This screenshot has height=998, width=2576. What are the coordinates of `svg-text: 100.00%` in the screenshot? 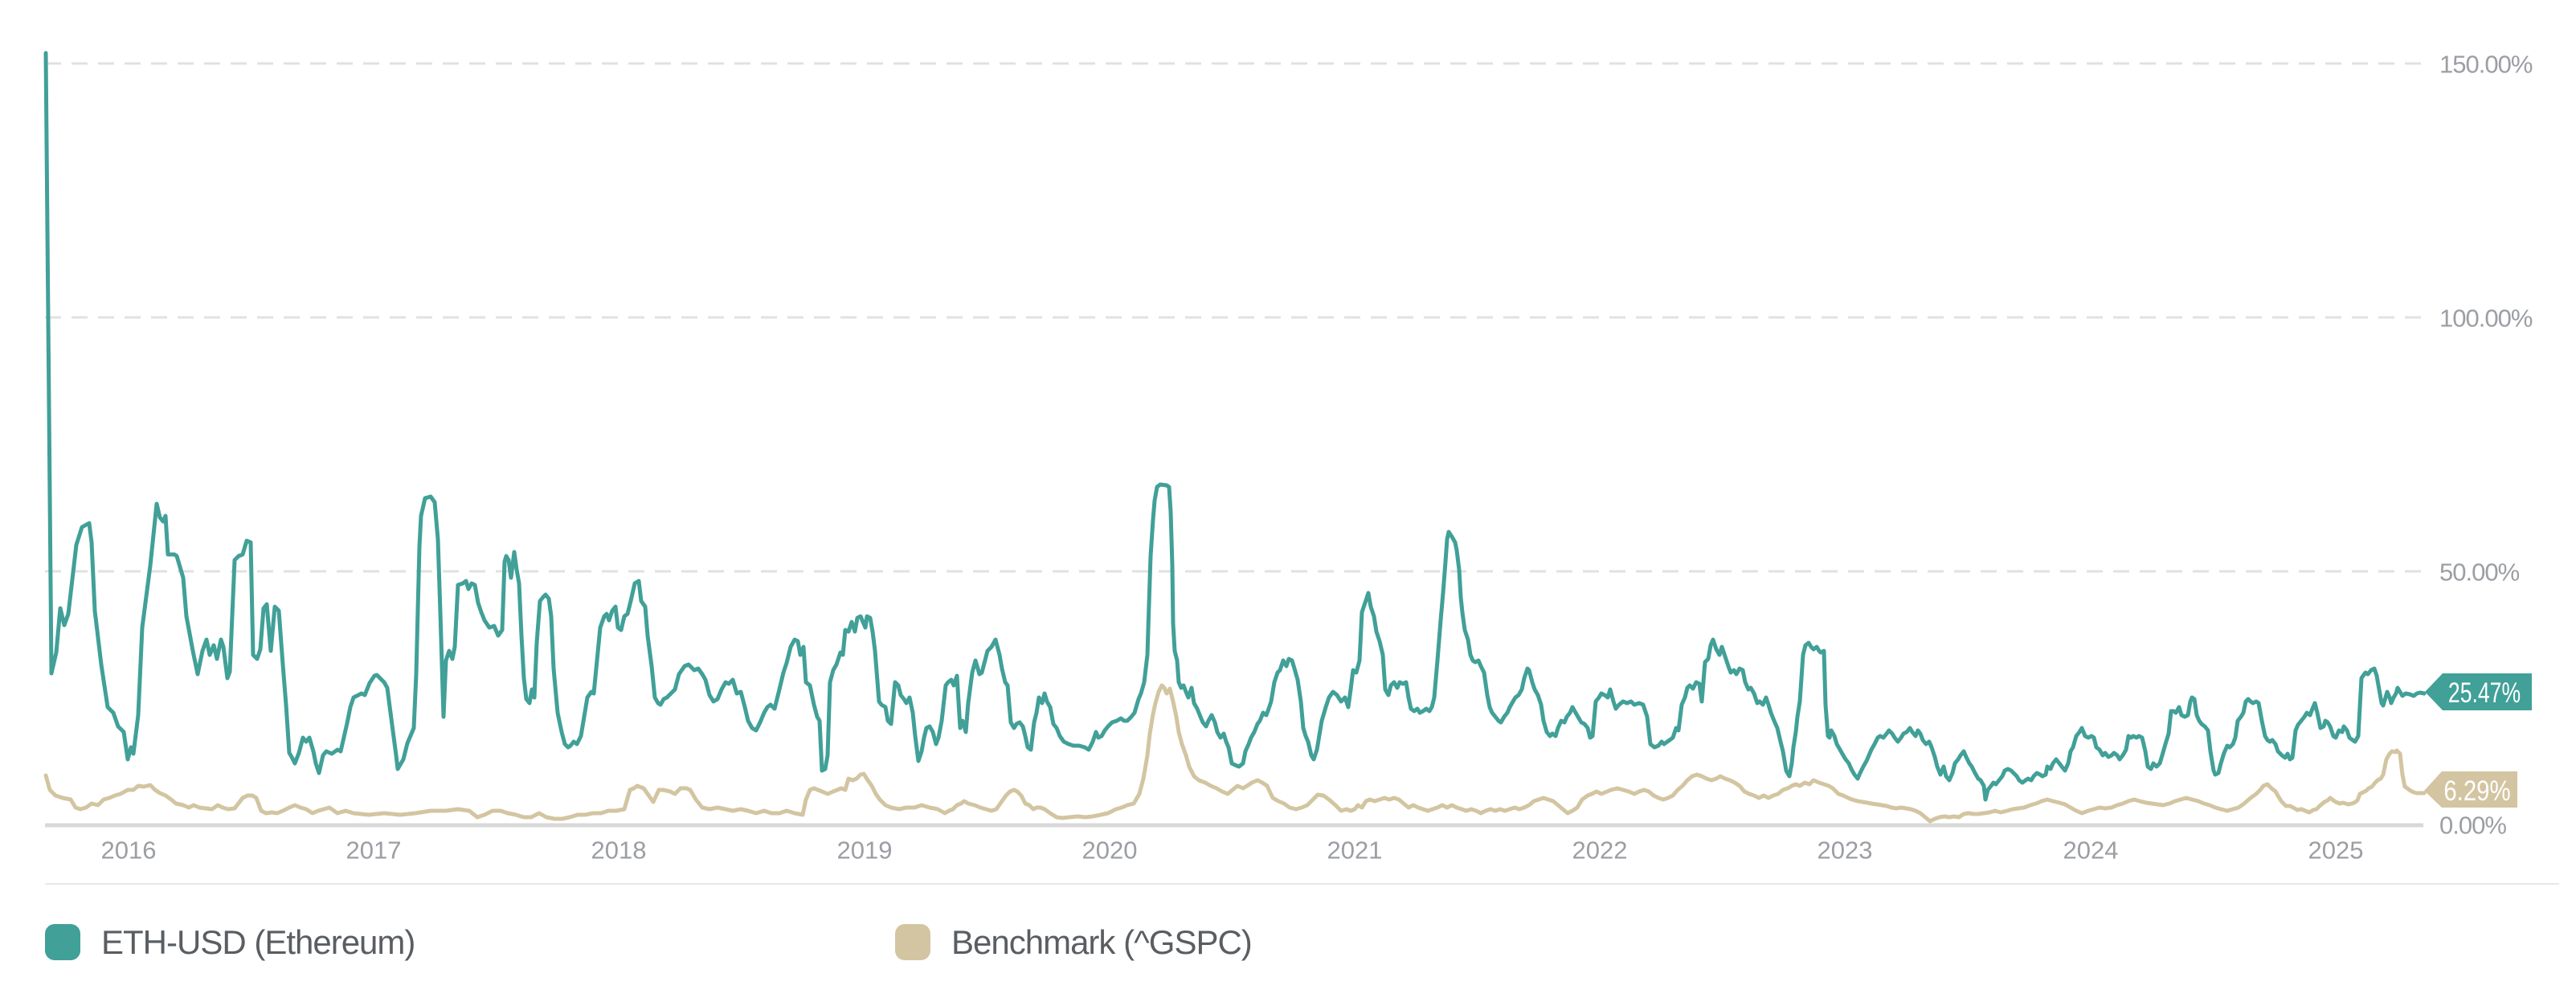 It's located at (2486, 319).